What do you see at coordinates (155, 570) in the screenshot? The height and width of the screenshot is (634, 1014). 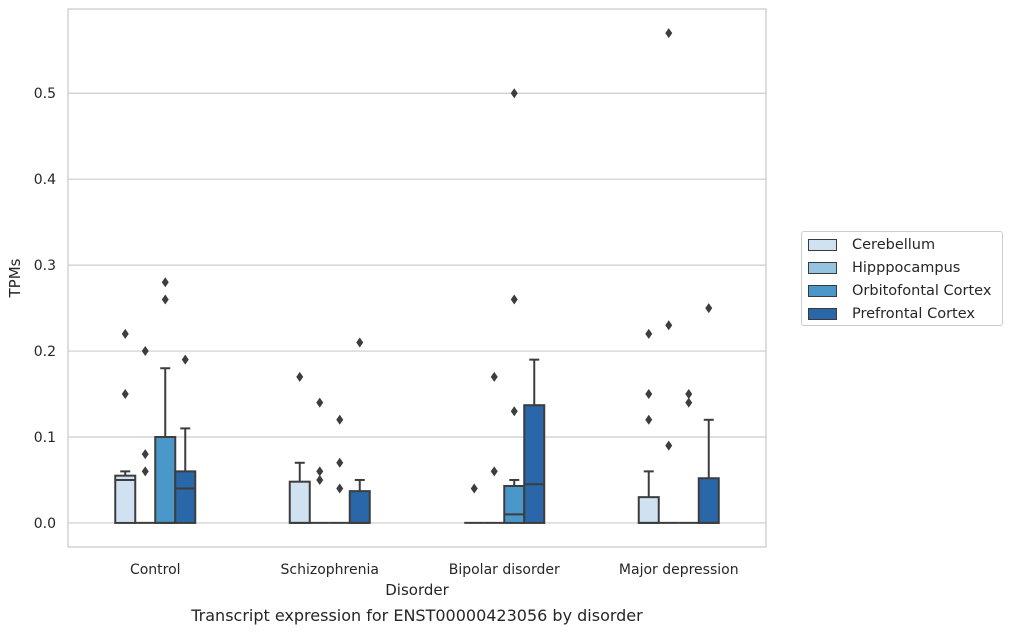 I see `x-tick-label: Control` at bounding box center [155, 570].